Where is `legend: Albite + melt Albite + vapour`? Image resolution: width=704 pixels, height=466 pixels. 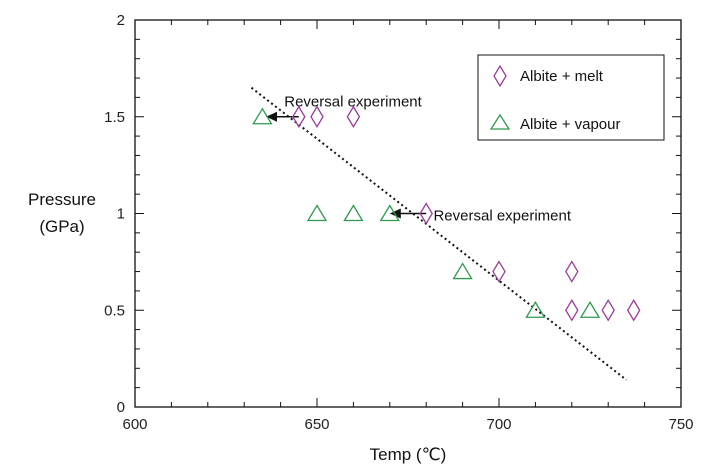
legend: Albite + melt Albite + vapour is located at coordinates (571, 97).